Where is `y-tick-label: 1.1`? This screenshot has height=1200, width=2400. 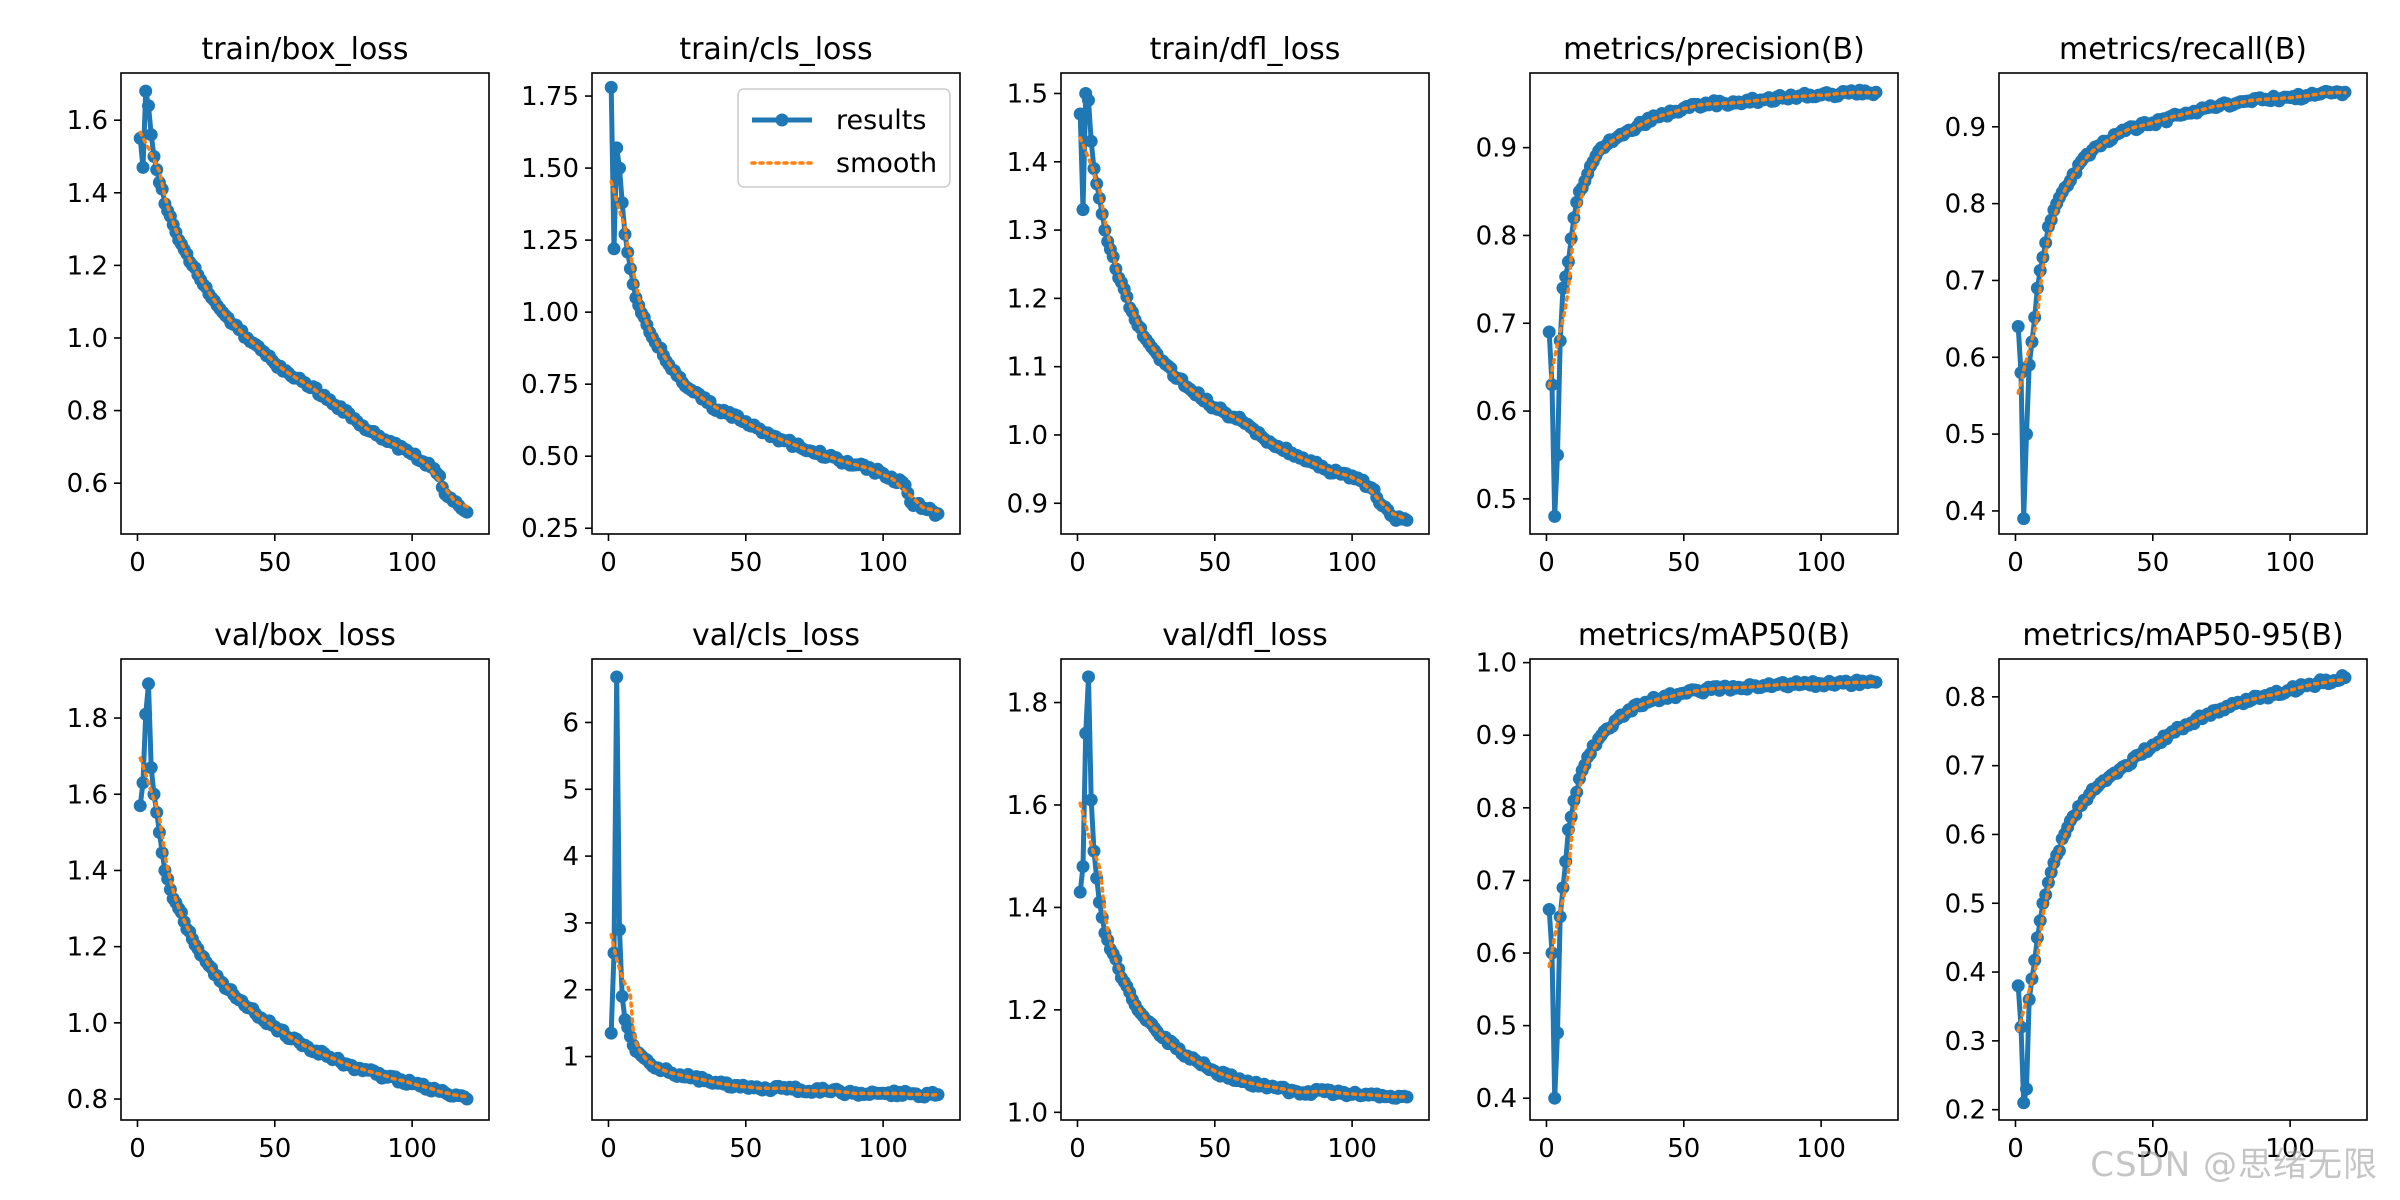
y-tick-label: 1.1 is located at coordinates (1027, 368).